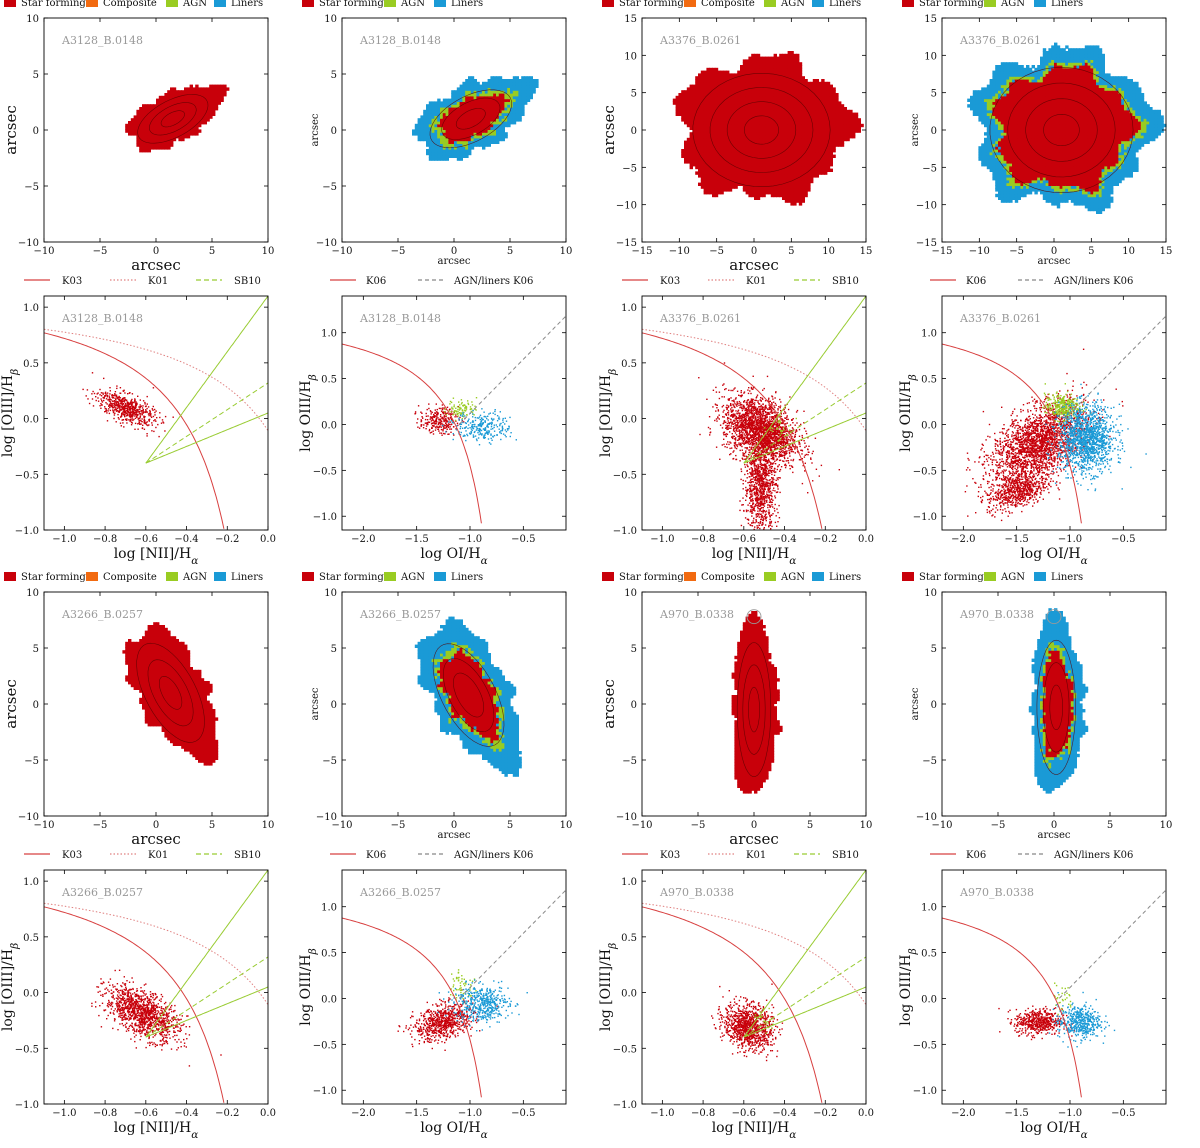 Image resolution: width=1200 pixels, height=1148 pixels. I want to click on legend-entry: AGN, so click(1004, 4).